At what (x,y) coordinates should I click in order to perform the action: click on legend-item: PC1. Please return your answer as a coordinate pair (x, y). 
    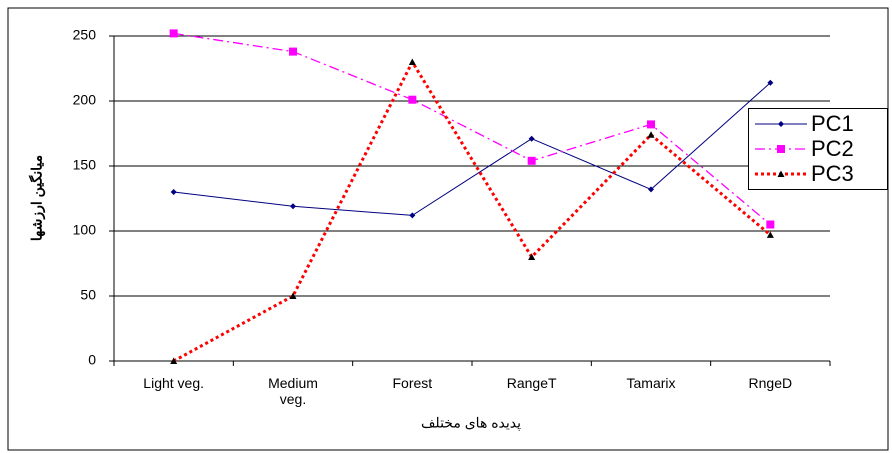
    Looking at the image, I should click on (819, 124).